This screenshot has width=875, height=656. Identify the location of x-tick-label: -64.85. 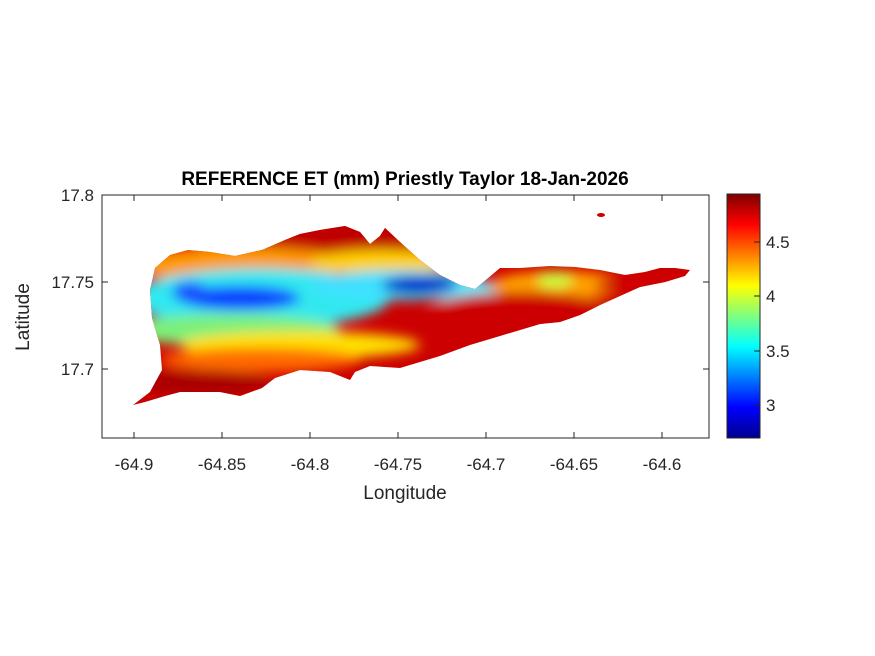
(222, 464).